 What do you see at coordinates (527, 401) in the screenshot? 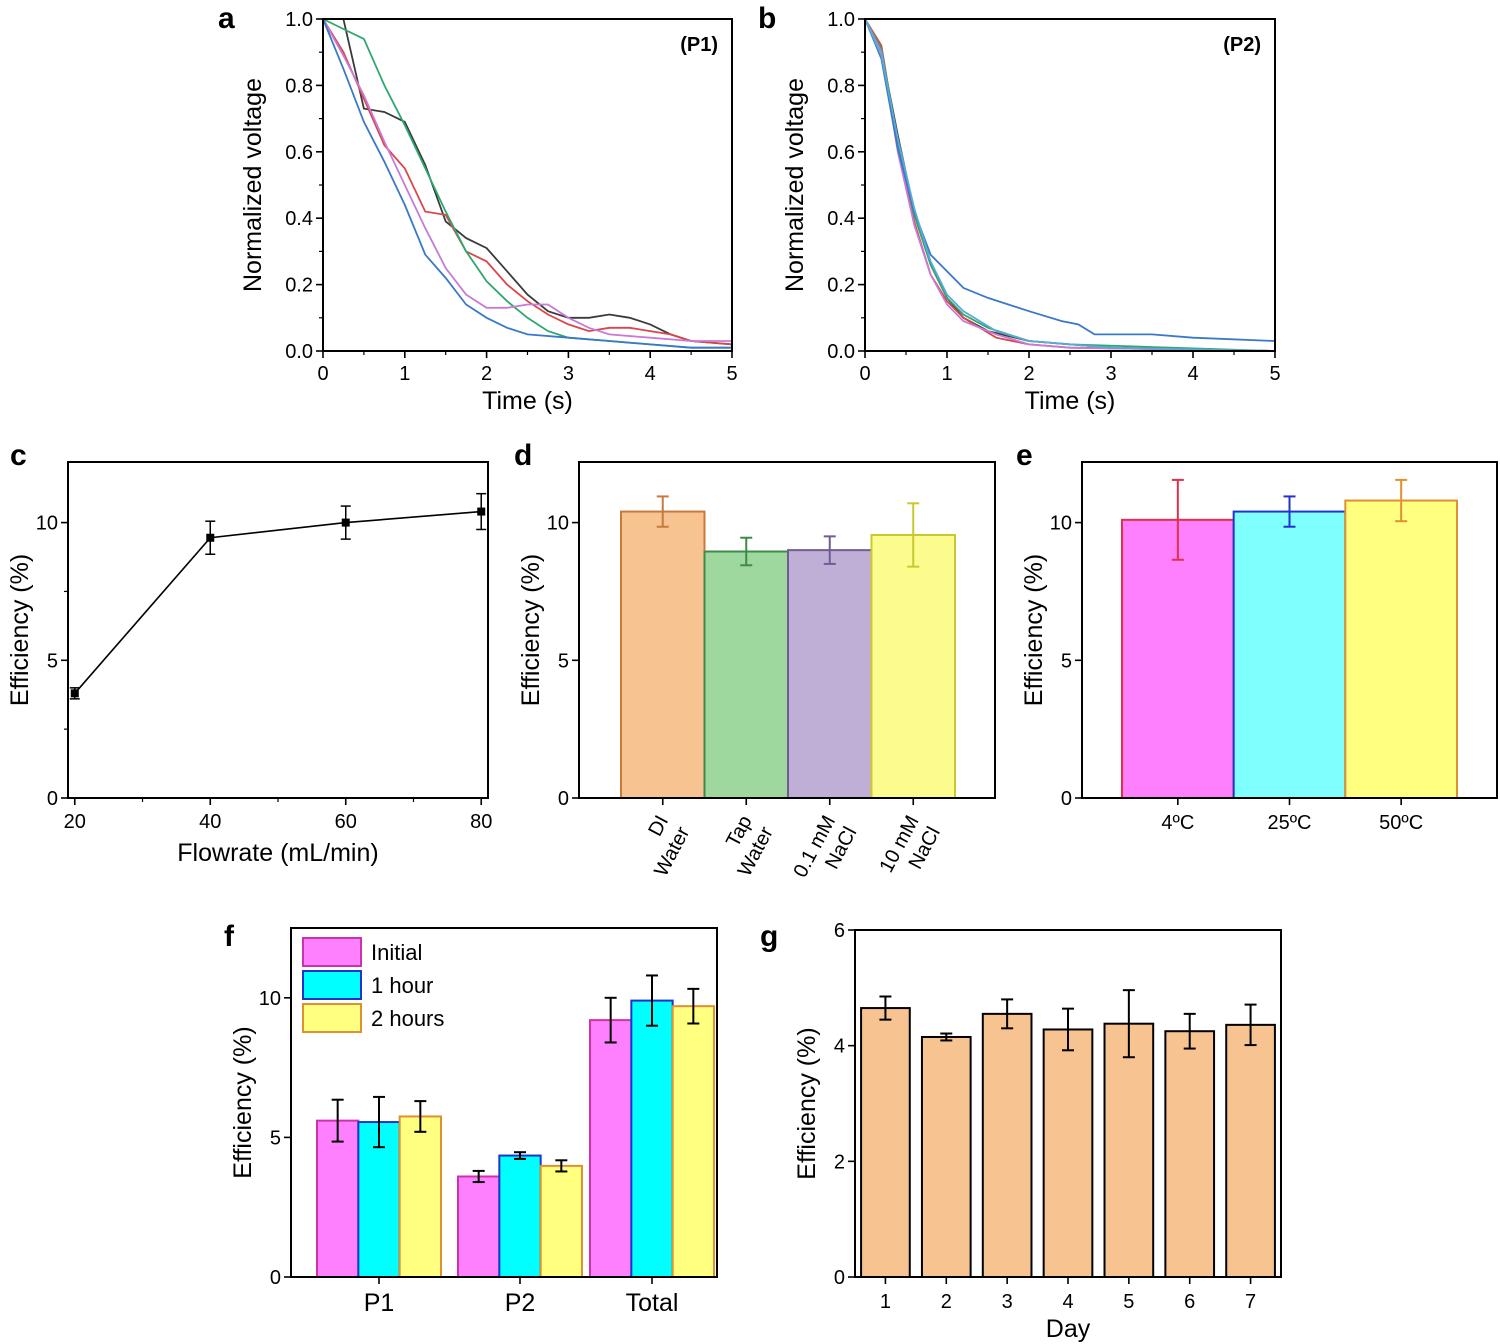
I see `x-axis-label: Time (s)` at bounding box center [527, 401].